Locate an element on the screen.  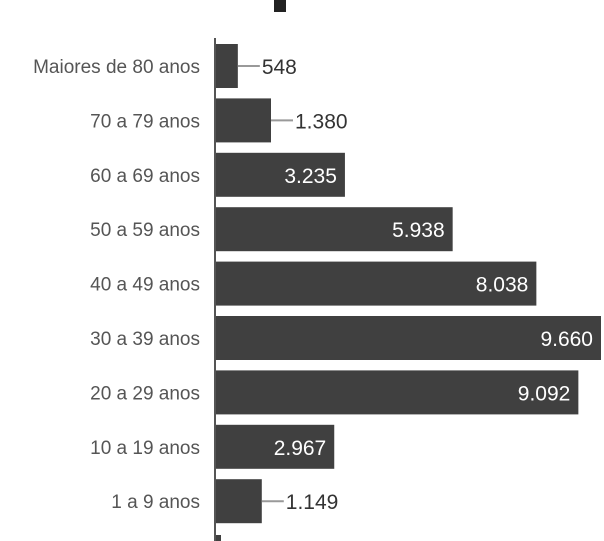
value-label: 3.235 is located at coordinates (310, 176).